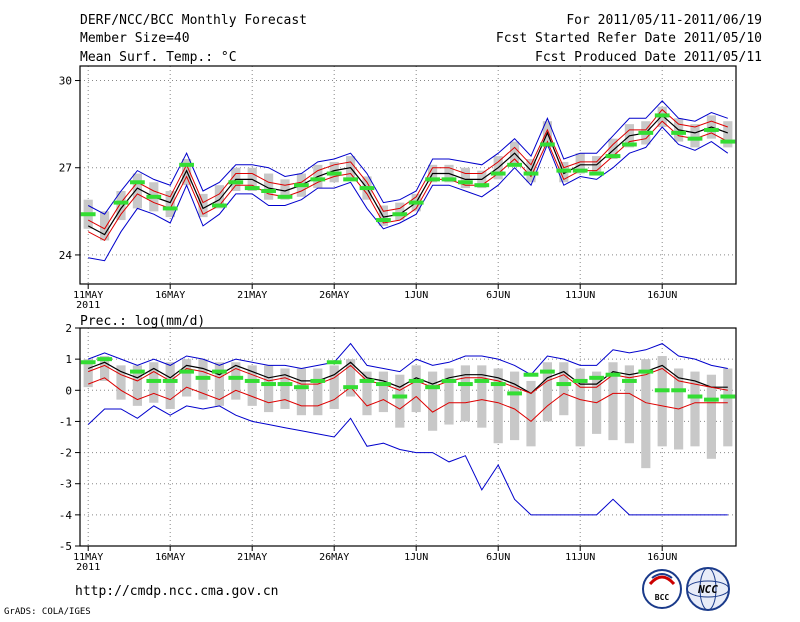  What do you see at coordinates (65, 168) in the screenshot?
I see `y-tick-label: 27` at bounding box center [65, 168].